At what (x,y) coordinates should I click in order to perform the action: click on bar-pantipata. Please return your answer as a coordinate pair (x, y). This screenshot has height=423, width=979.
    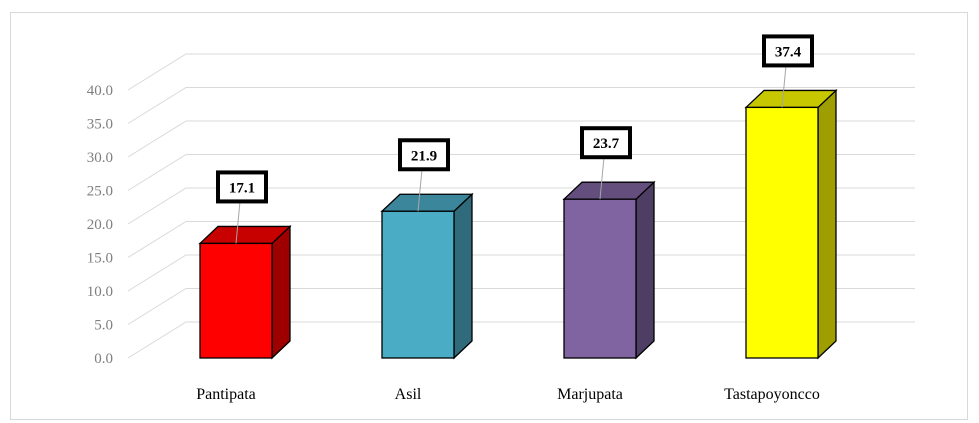
    Looking at the image, I should click on (245, 292).